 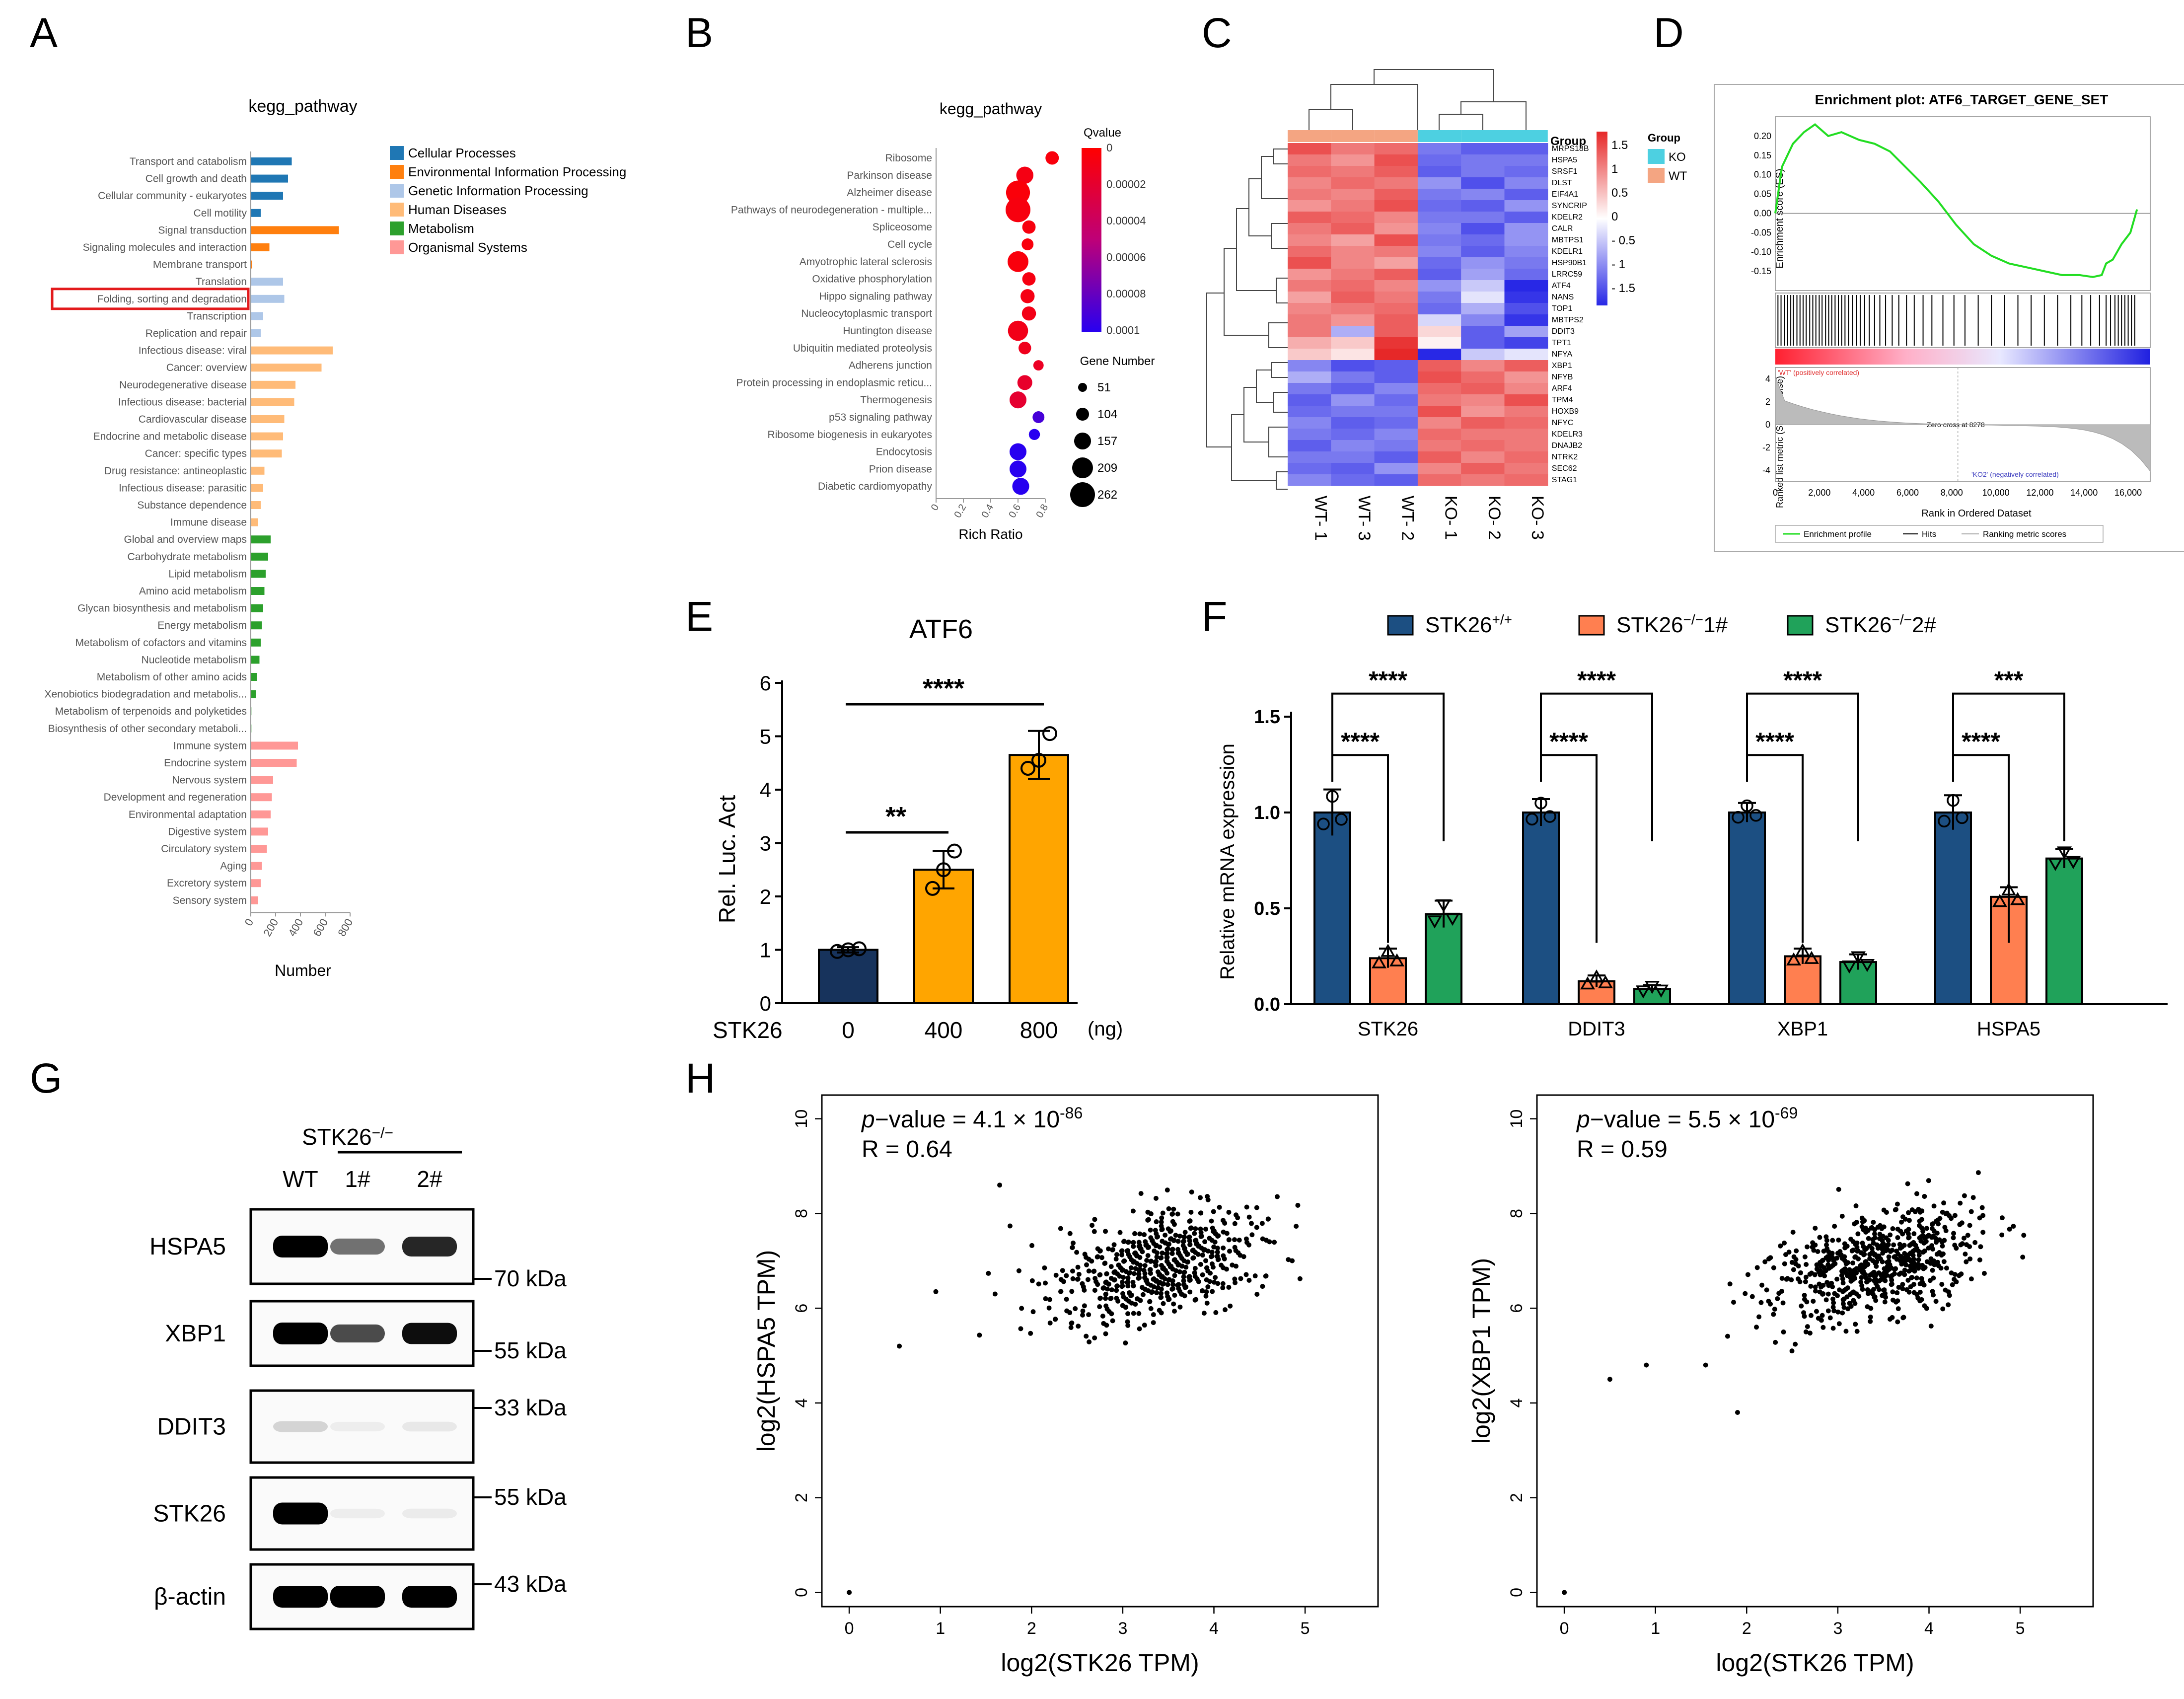 I want to click on gene-label: DDIT3, so click(x=1563, y=331).